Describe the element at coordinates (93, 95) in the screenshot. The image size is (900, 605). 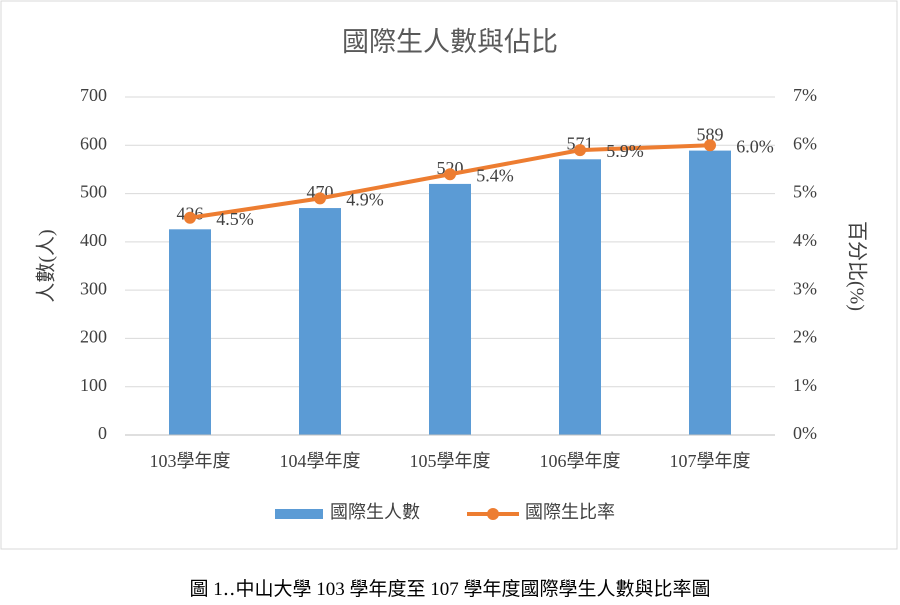
I see `y-tick-label: 700` at that location.